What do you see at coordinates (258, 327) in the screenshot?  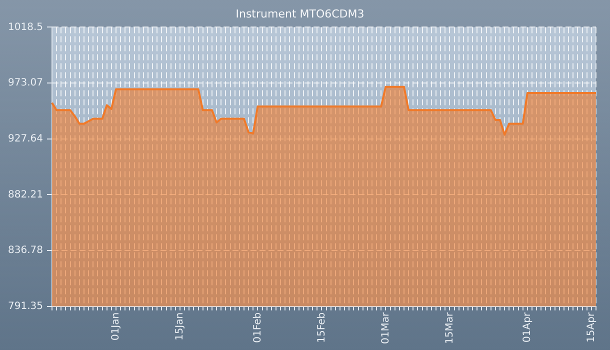 I see `x-tick-label: 01Feb` at bounding box center [258, 327].